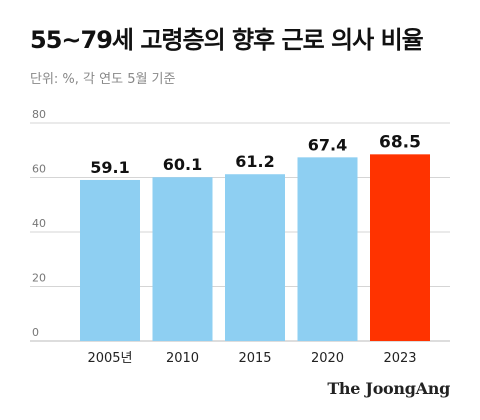  What do you see at coordinates (182, 358) in the screenshot?
I see `x-tick-label: 2010` at bounding box center [182, 358].